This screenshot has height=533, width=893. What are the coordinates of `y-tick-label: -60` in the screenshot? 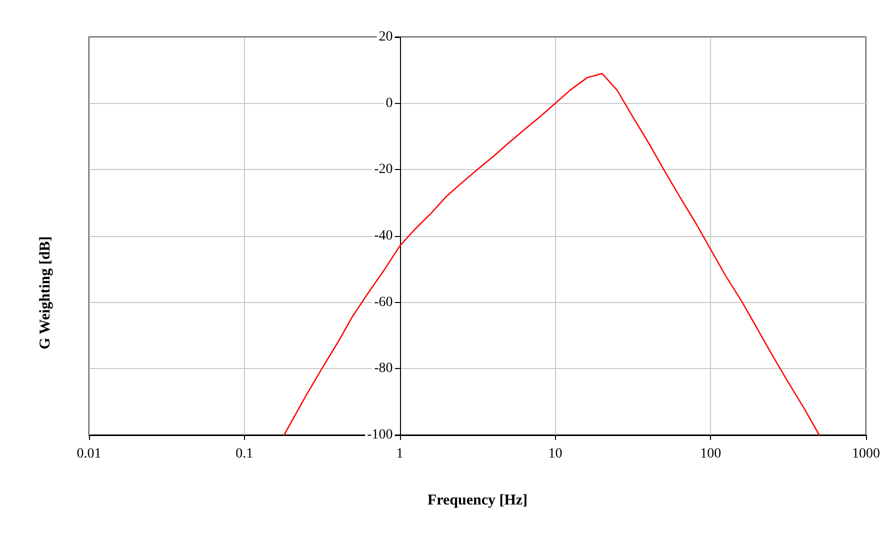 It's located at (383, 302).